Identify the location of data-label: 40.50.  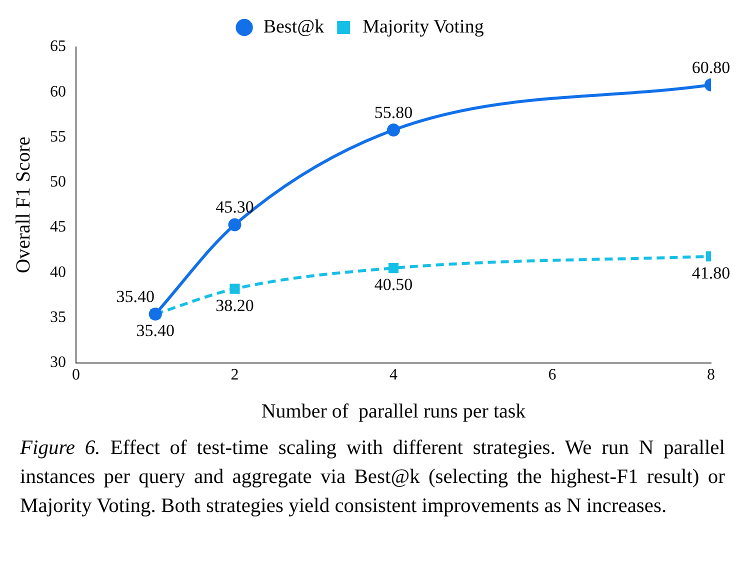
(393, 284).